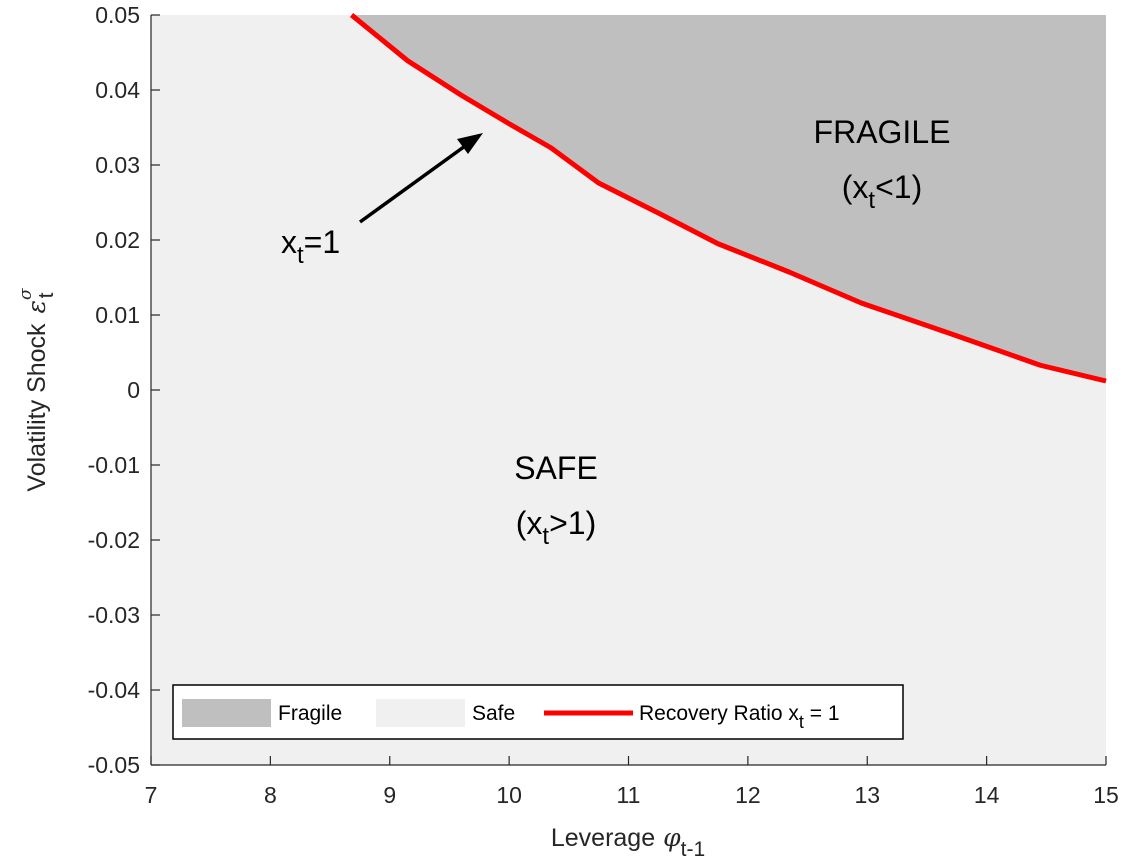  What do you see at coordinates (117, 90) in the screenshot?
I see `y-tick-label: 0.04` at bounding box center [117, 90].